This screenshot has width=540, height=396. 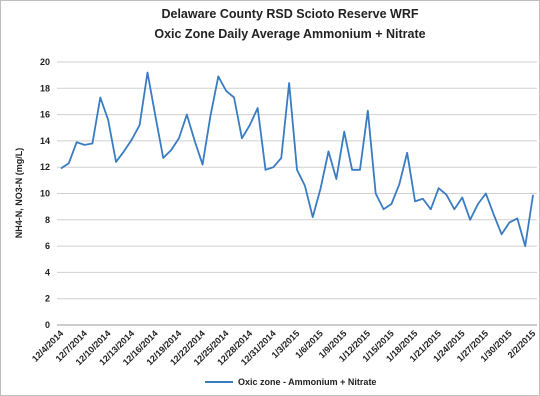 What do you see at coordinates (47, 299) in the screenshot?
I see `y-tick-label: 2` at bounding box center [47, 299].